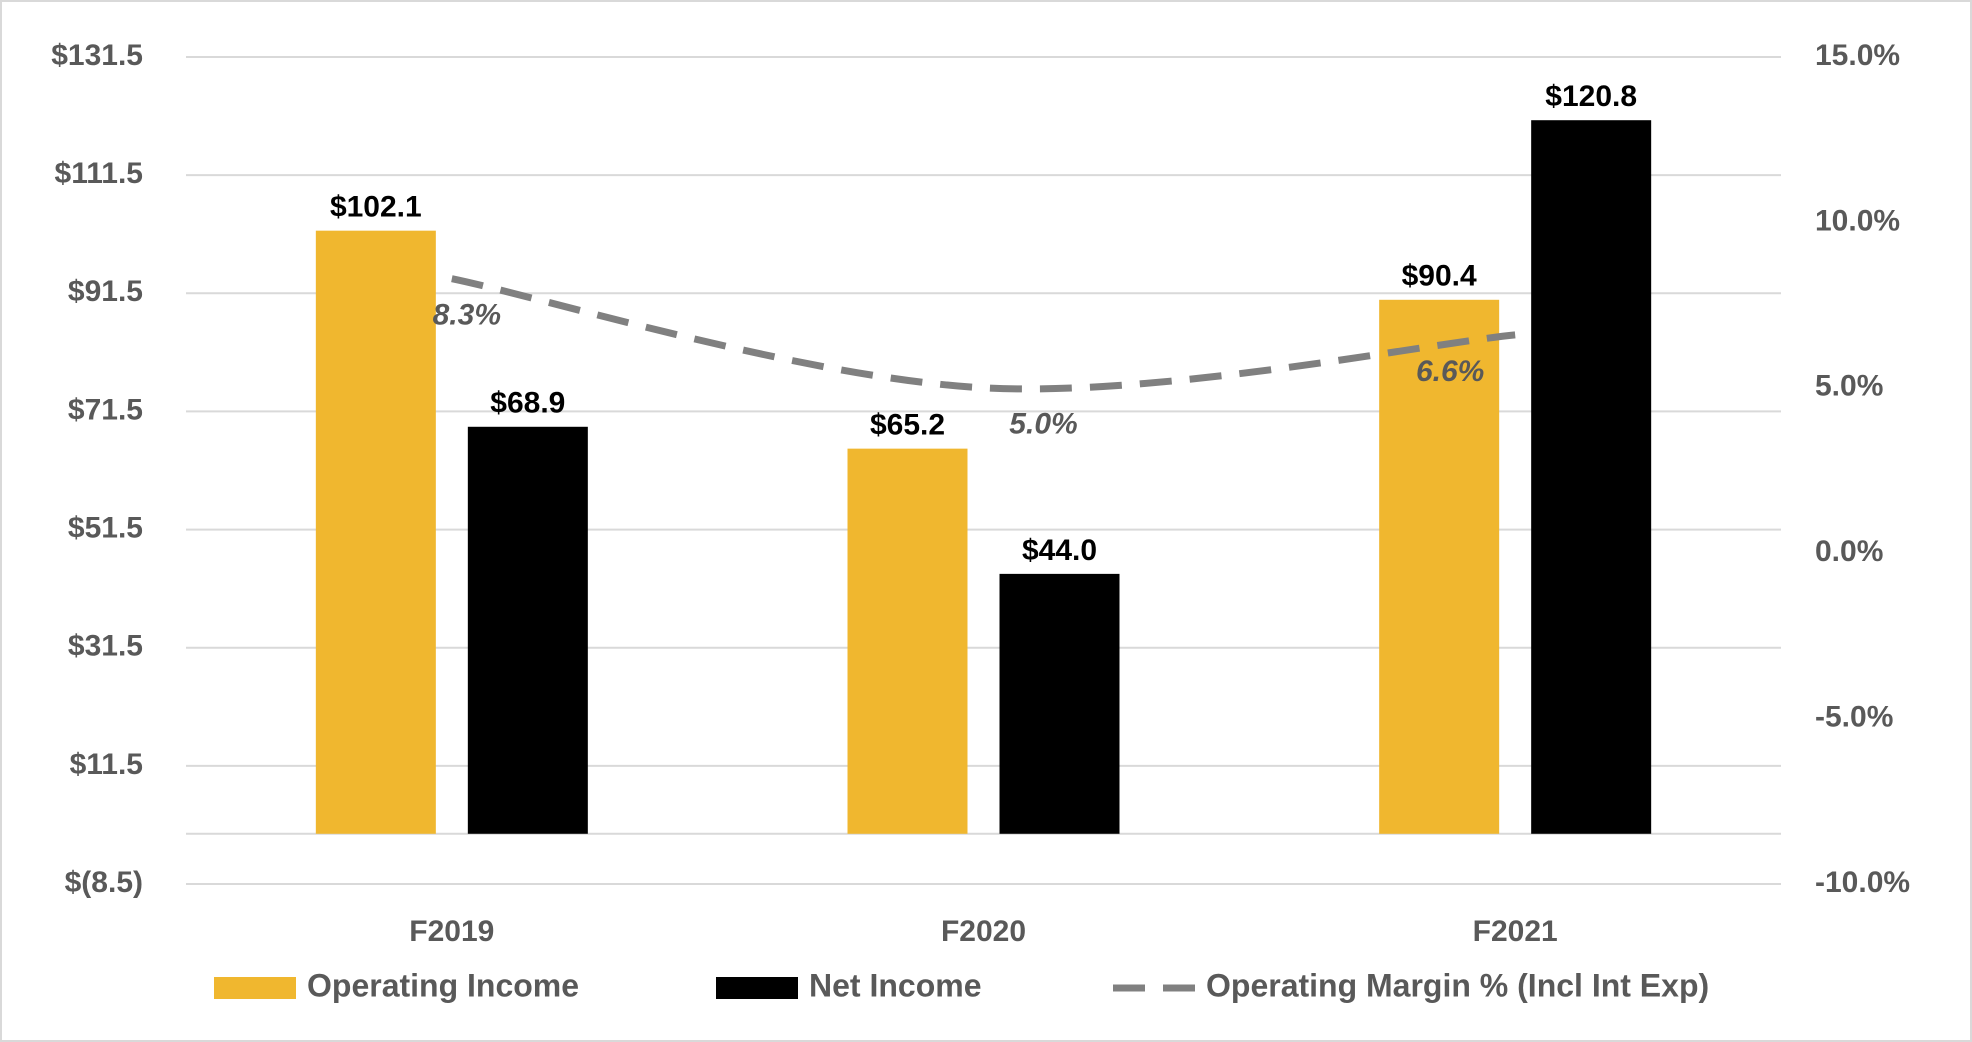 The image size is (1972, 1042). I want to click on bar-value-label: $120.8, so click(1591, 96).